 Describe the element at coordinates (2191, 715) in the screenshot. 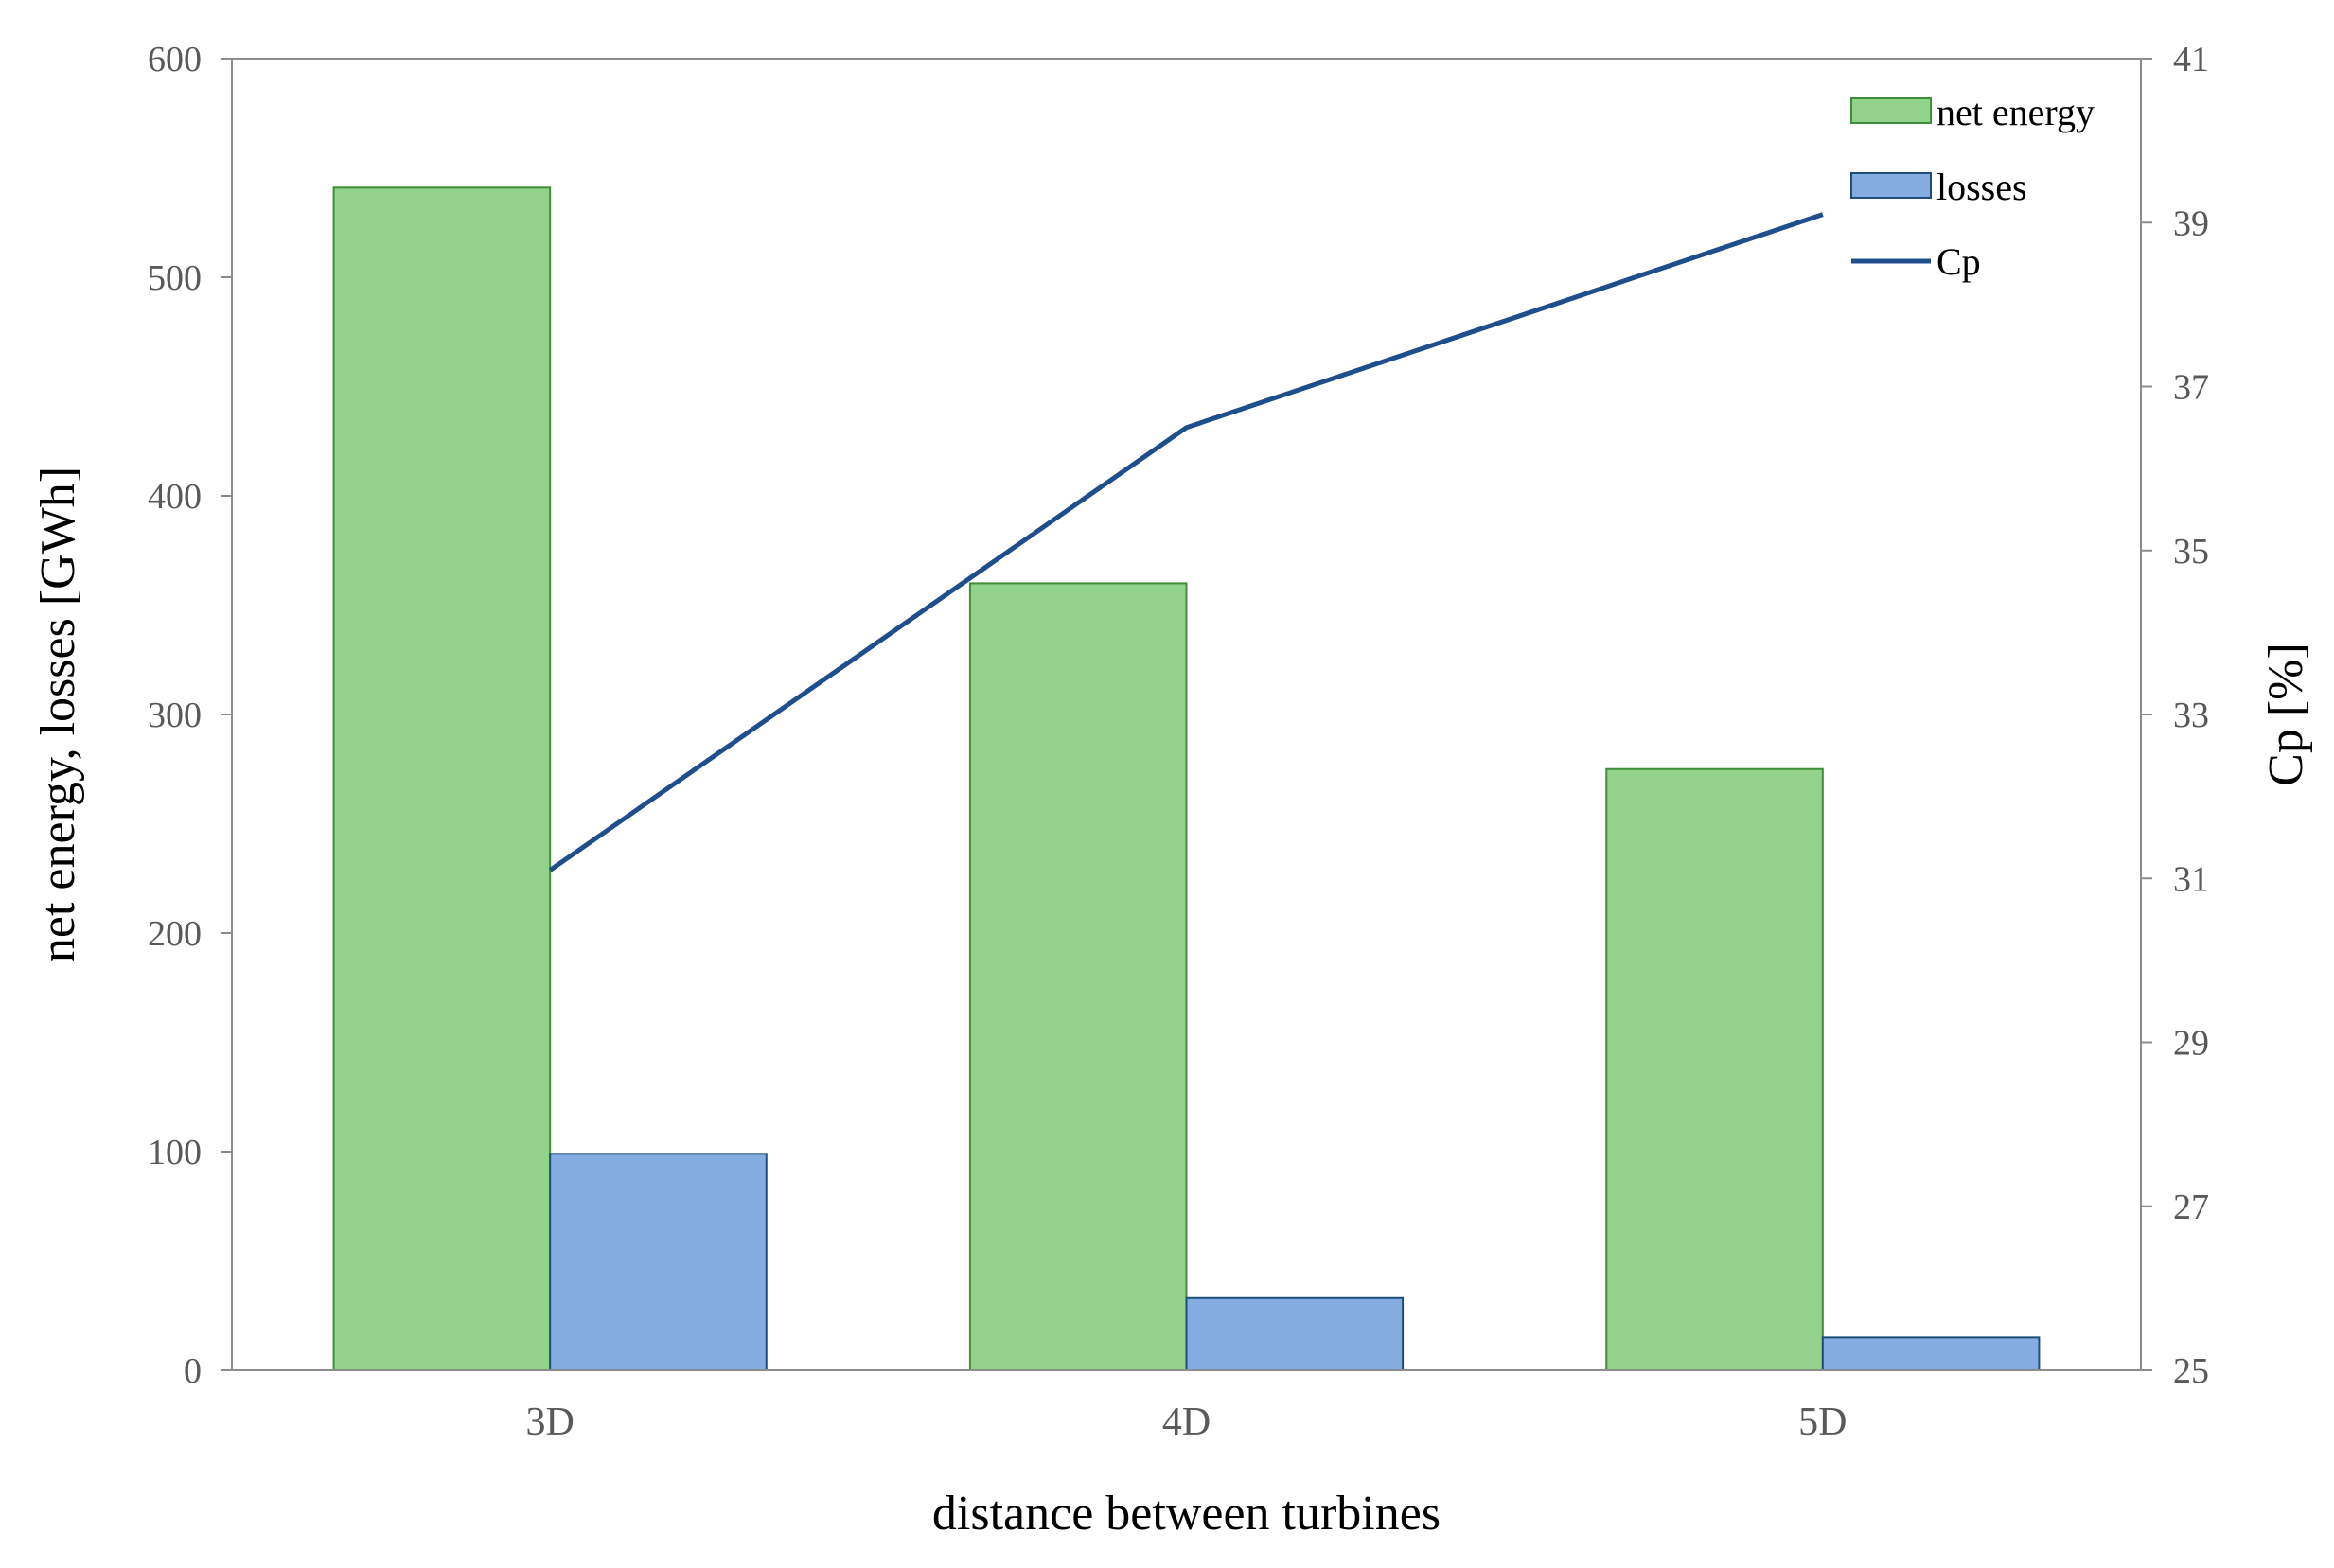

I see `y2-tick-label: 33` at that location.